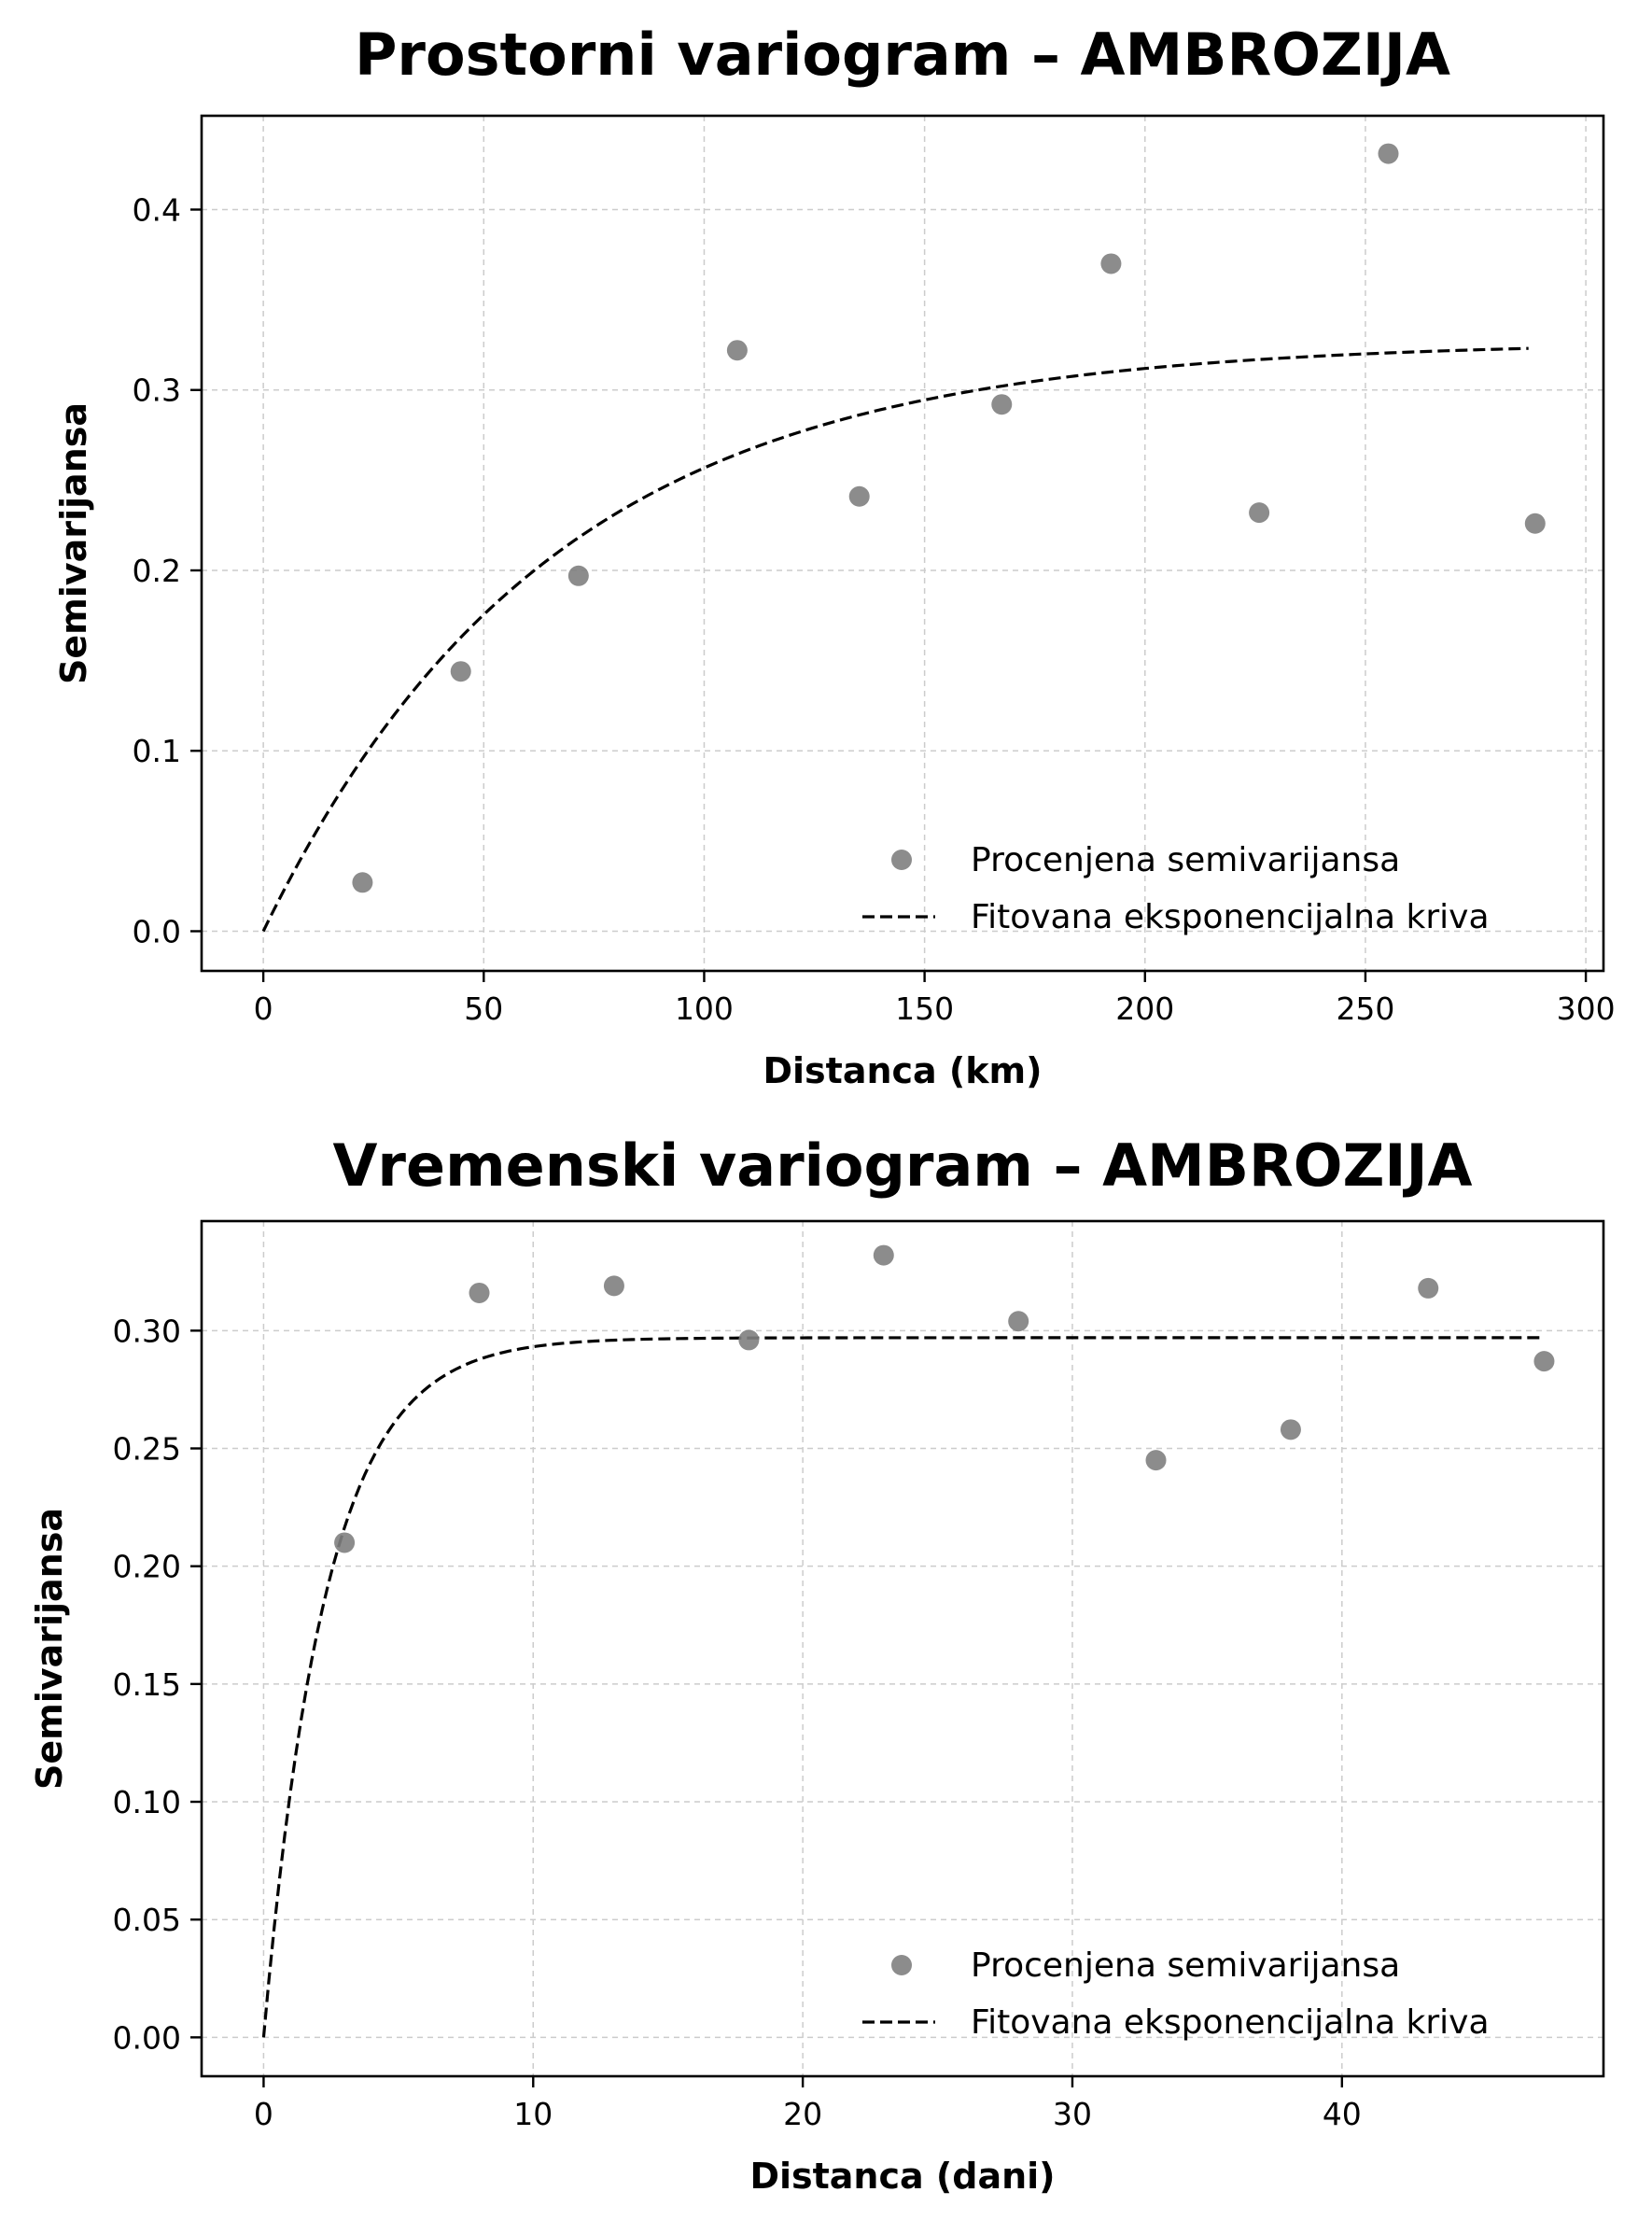  Describe the element at coordinates (802, 2114) in the screenshot. I see `x-tick-label: 20` at that location.